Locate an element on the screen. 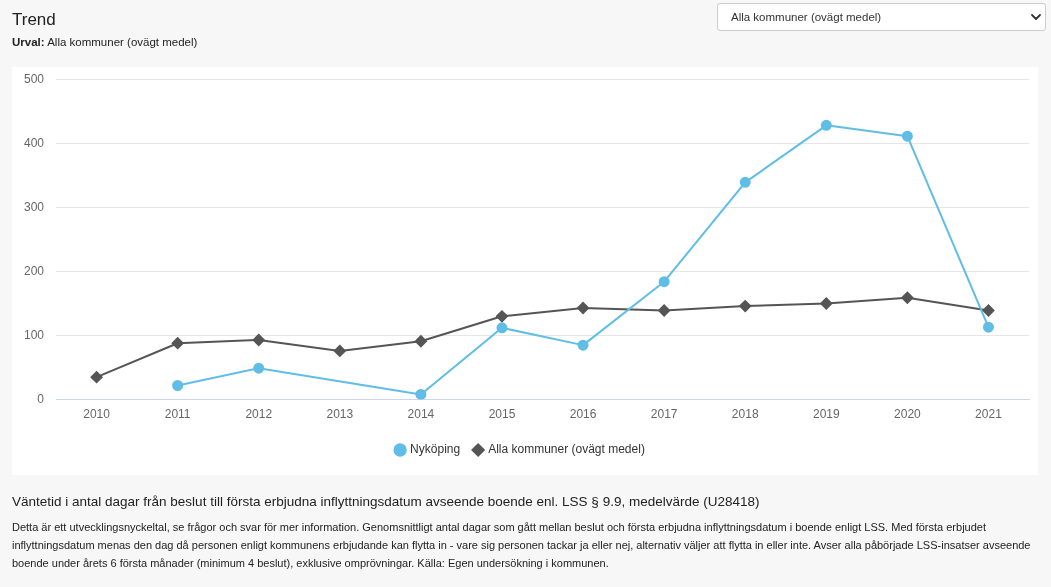  x-tick-label: 2017 is located at coordinates (664, 414).